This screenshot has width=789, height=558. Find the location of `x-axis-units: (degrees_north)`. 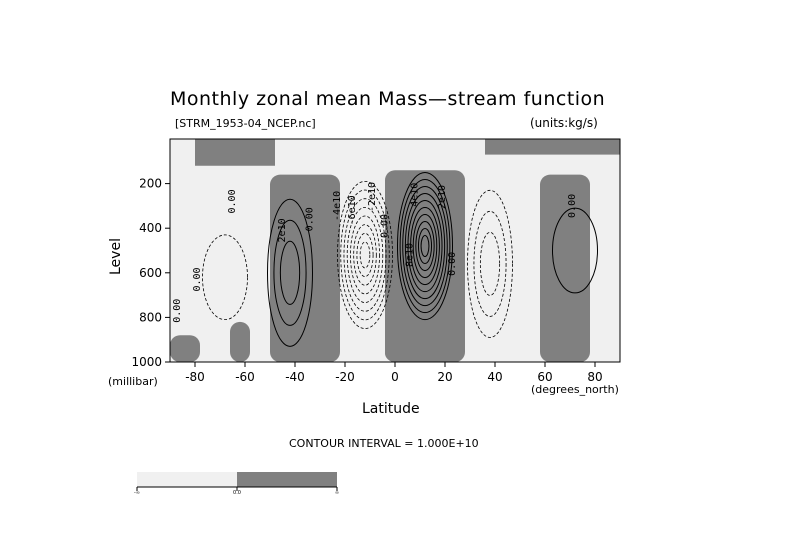

x-axis-units: (degrees_north) is located at coordinates (575, 389).